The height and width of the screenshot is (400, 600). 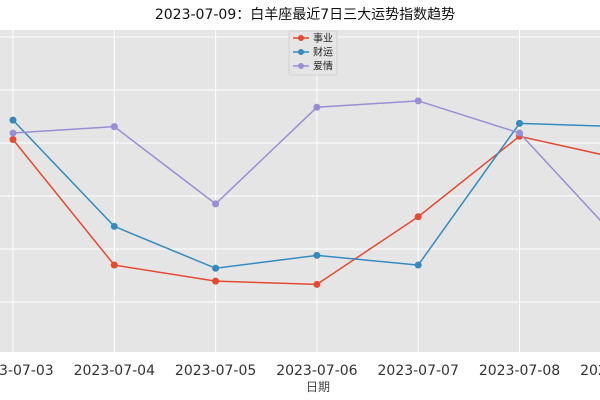 What do you see at coordinates (305, 15) in the screenshot?
I see `chart-title: 2023-07-09：白羊座最近7日三大运势指数趋势` at bounding box center [305, 15].